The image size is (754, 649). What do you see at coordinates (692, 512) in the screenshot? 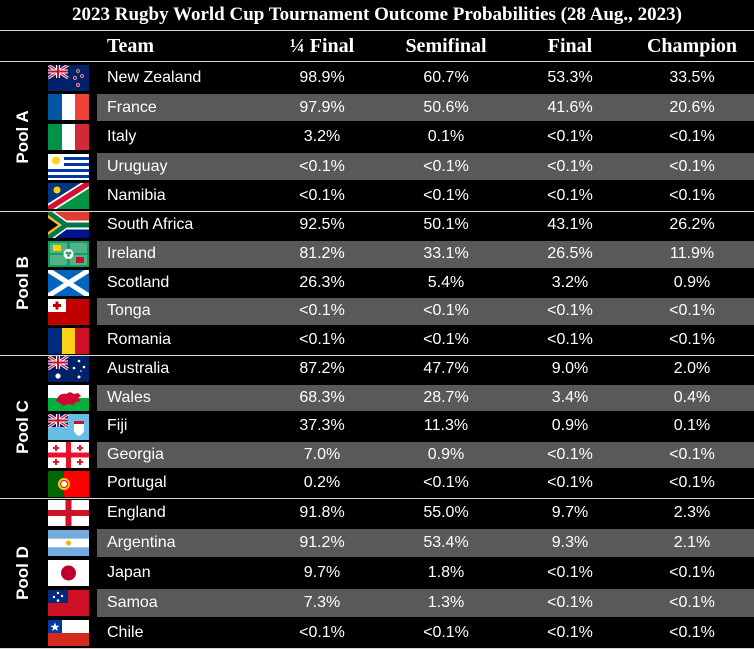
I see `champion-value: 2.3%` at bounding box center [692, 512].